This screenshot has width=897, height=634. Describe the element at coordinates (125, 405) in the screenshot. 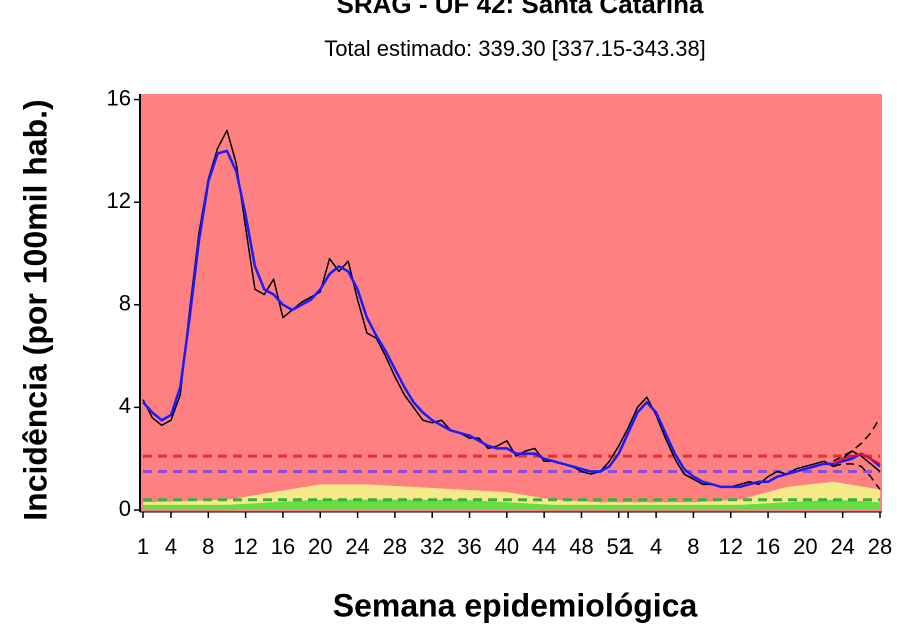

I see `y-tick-label: 4` at that location.